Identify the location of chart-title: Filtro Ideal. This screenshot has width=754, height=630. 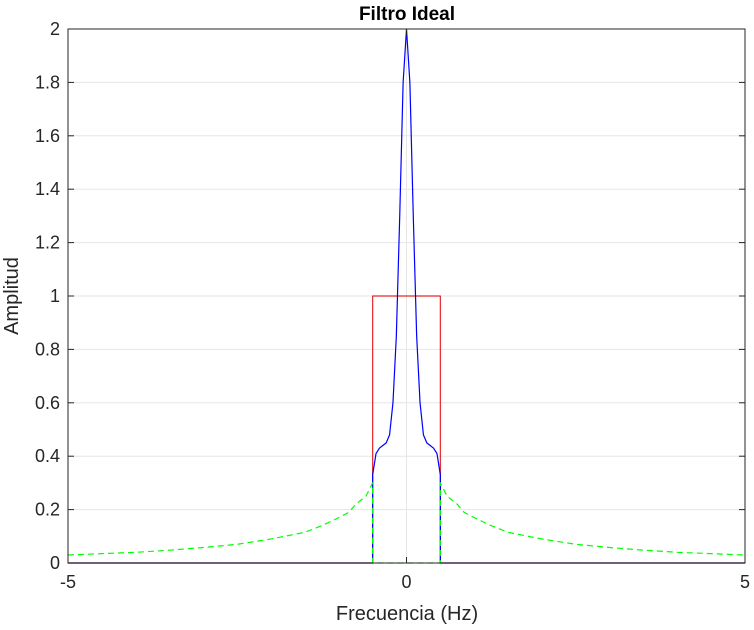
(407, 14).